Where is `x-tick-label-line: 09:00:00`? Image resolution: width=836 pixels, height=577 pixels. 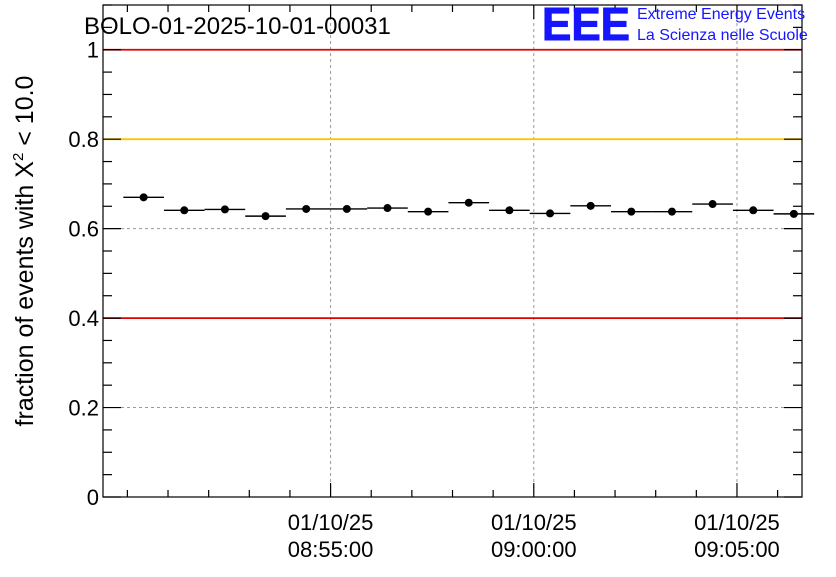
x-tick-label-line: 09:00:00 is located at coordinates (534, 549).